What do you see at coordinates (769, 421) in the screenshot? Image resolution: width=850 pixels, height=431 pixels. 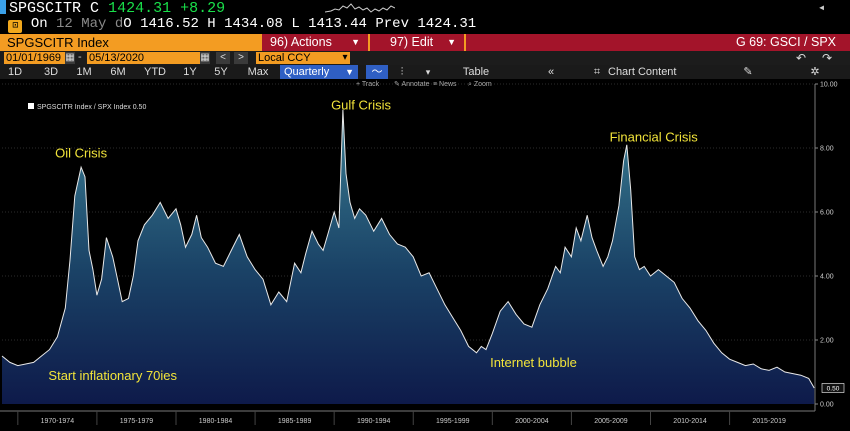 I see `x-tick-label: 2015-2019` at bounding box center [769, 421].